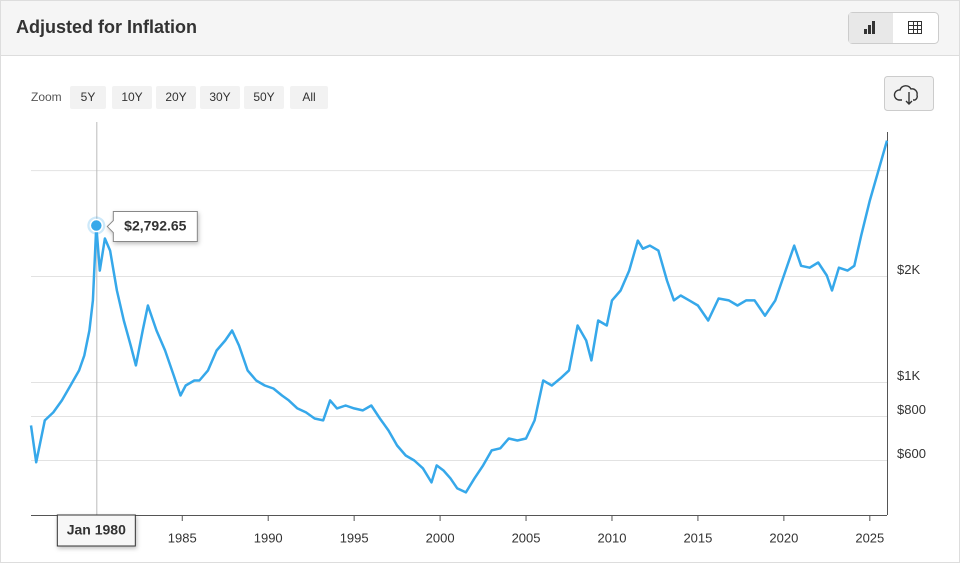  I want to click on y-tick-label: $1K, so click(908, 375).